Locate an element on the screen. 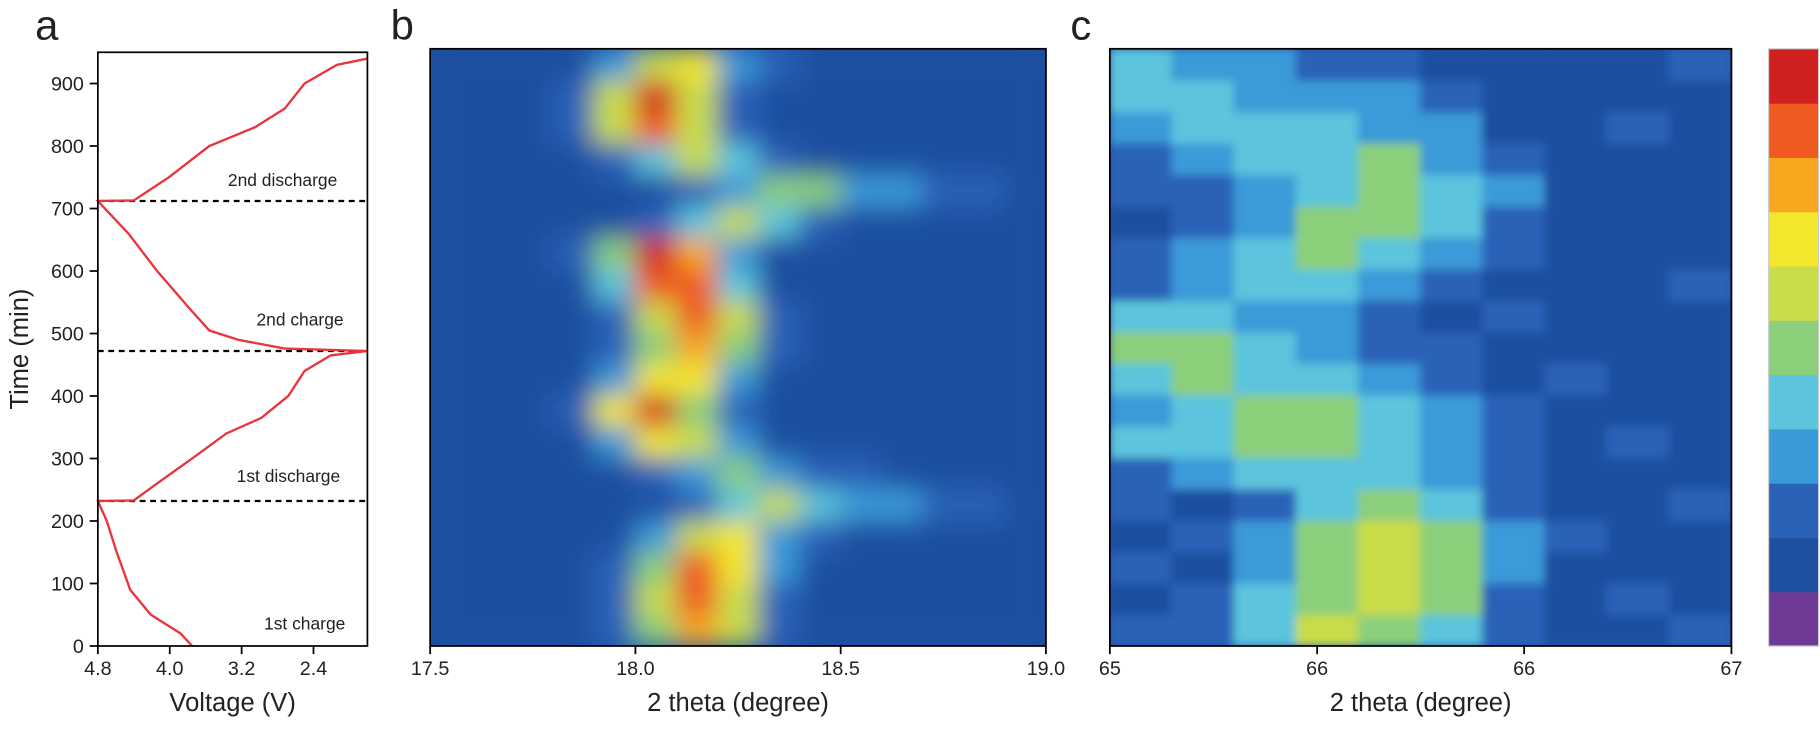 The width and height of the screenshot is (1820, 730). x-tick-label: 19.0 is located at coordinates (1046, 669).